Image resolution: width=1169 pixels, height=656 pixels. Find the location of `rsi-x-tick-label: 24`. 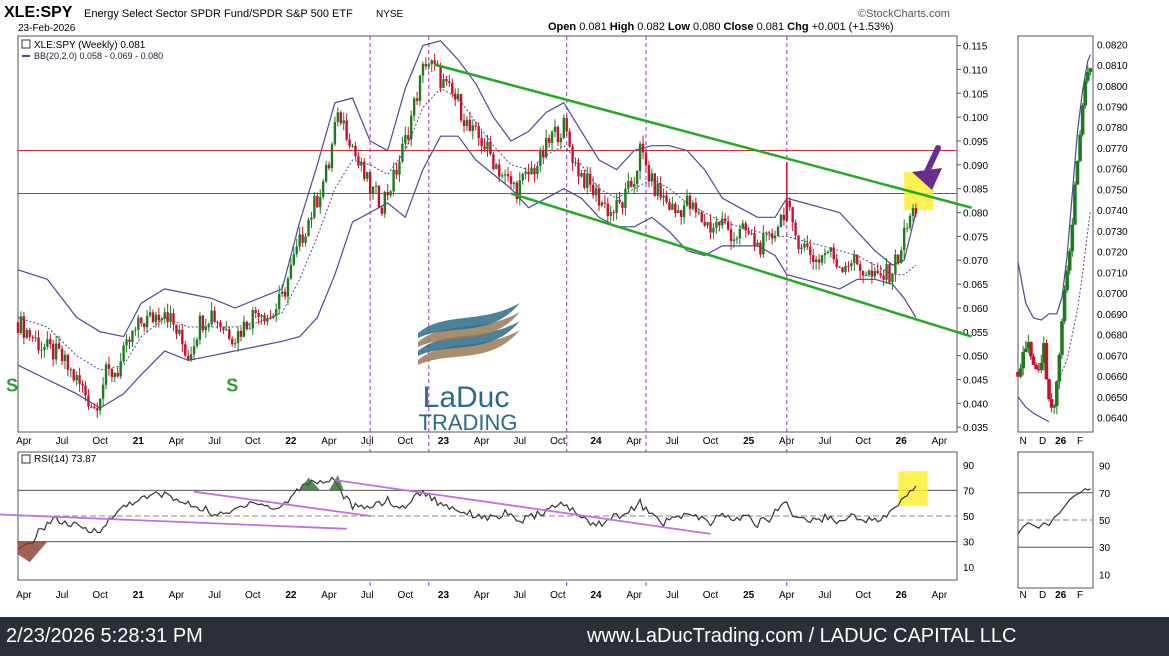

rsi-x-tick-label: 24 is located at coordinates (597, 595).